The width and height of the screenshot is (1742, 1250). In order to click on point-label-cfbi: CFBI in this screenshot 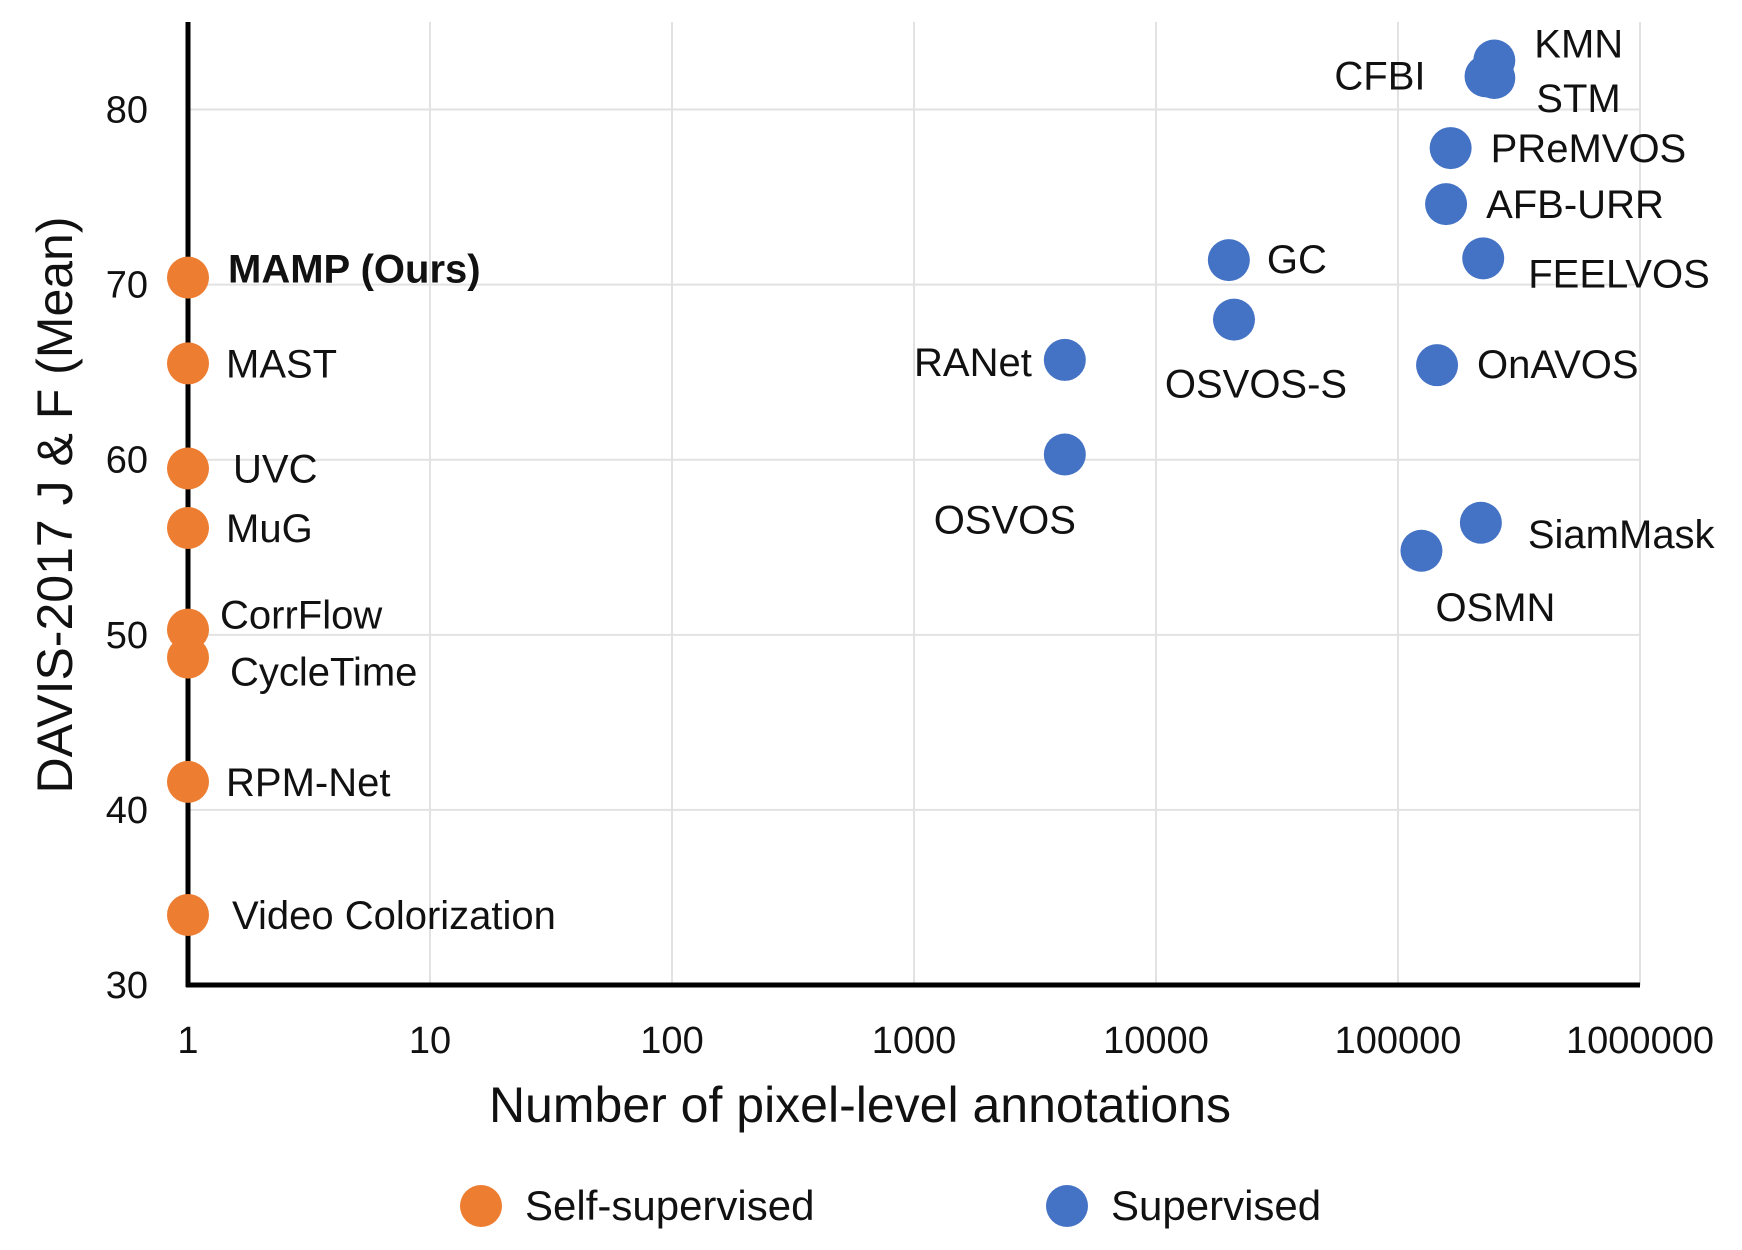, I will do `click(1379, 76)`.